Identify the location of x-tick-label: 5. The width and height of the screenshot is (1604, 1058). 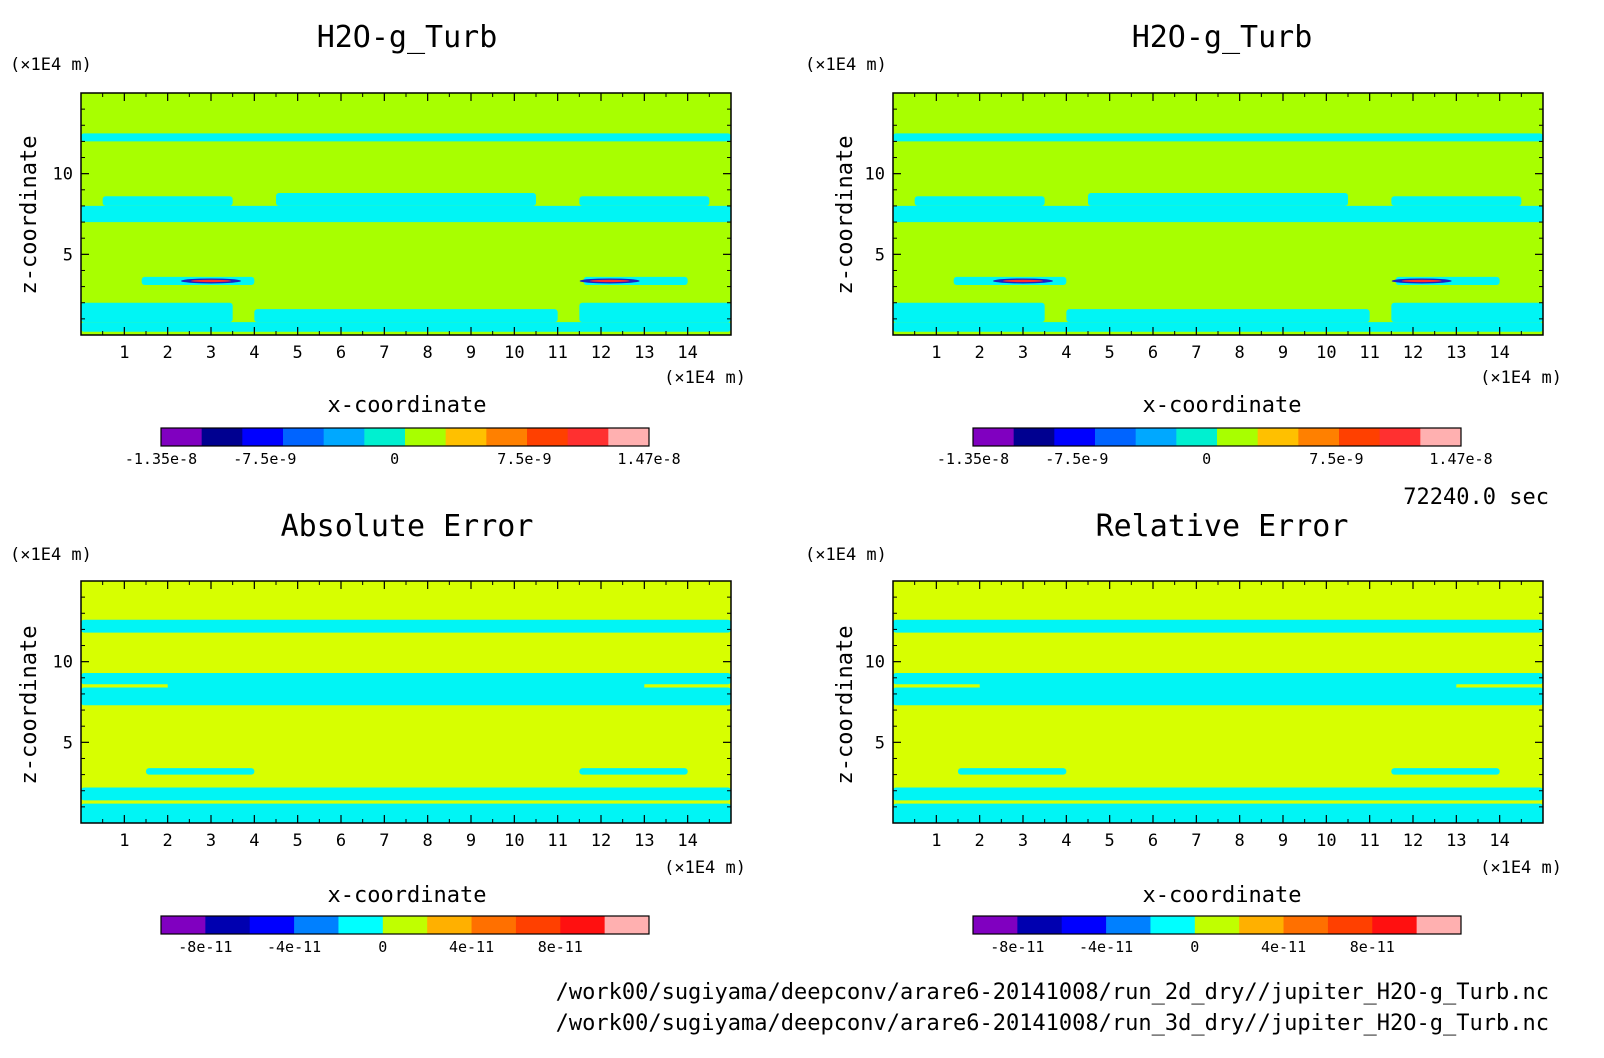
(1110, 841).